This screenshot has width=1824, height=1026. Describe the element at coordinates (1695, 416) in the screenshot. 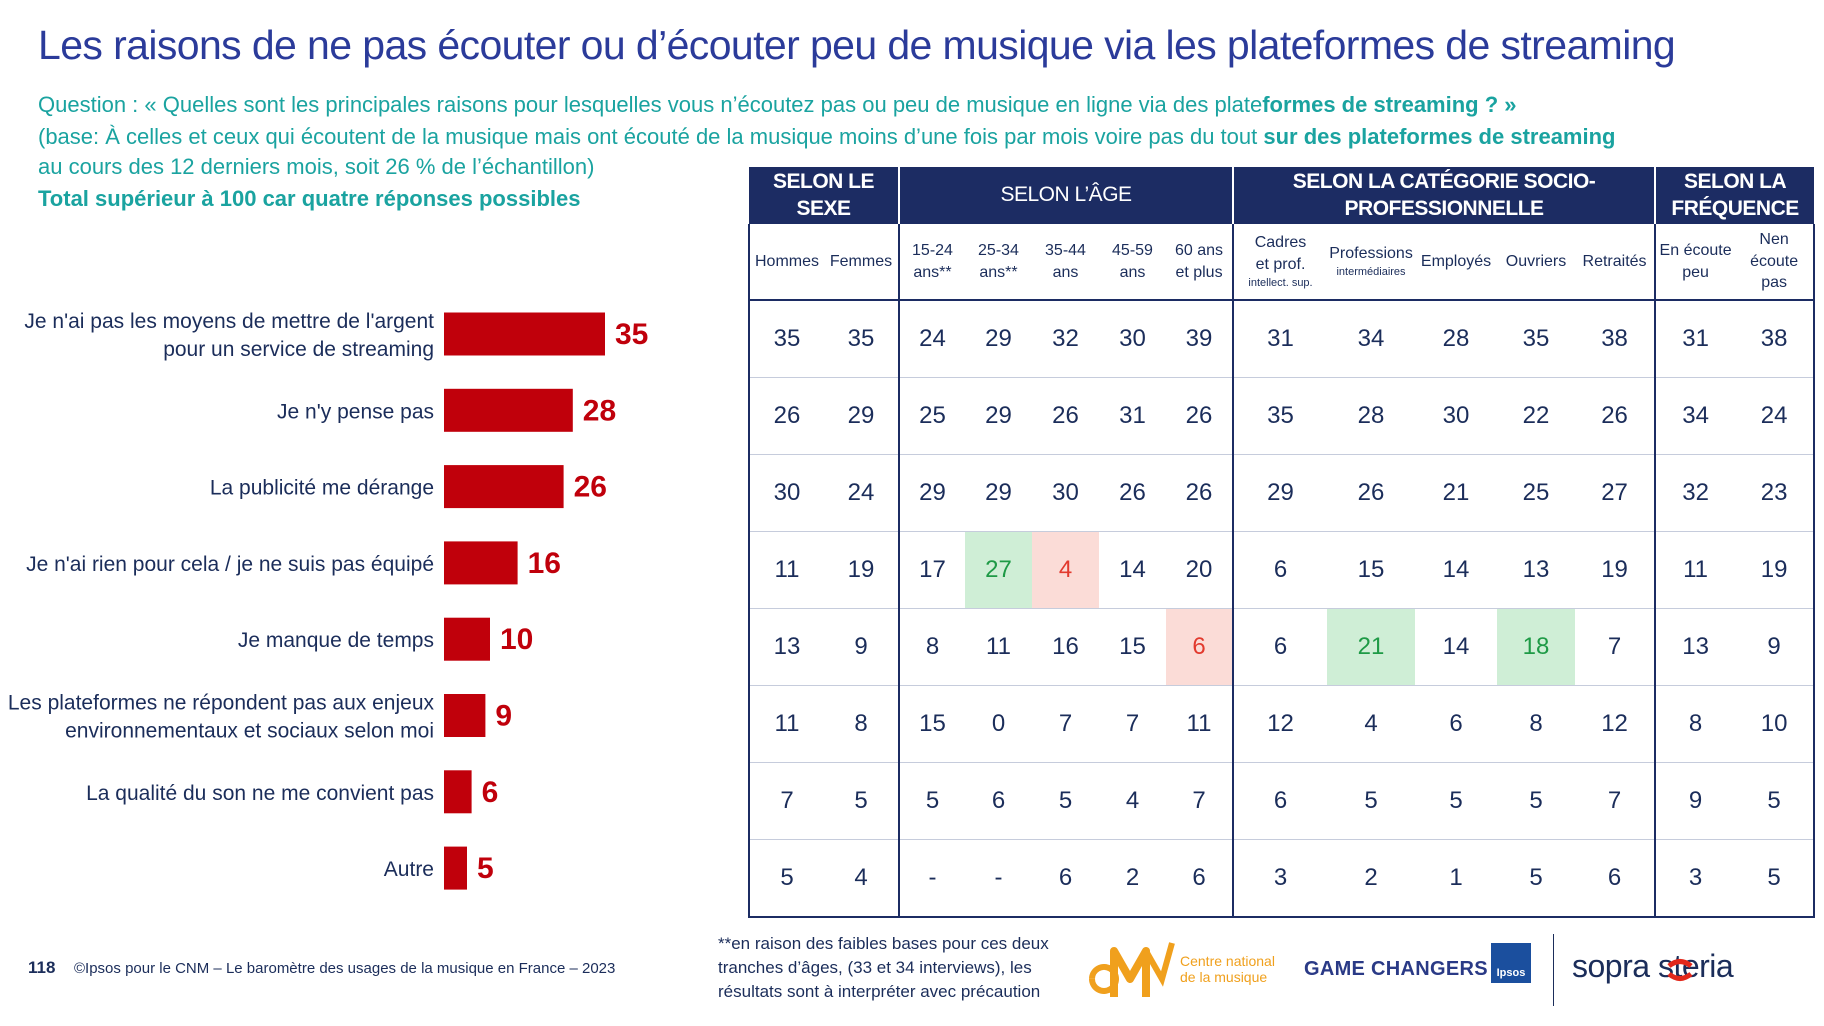

I see `table-cell: 34` at that location.